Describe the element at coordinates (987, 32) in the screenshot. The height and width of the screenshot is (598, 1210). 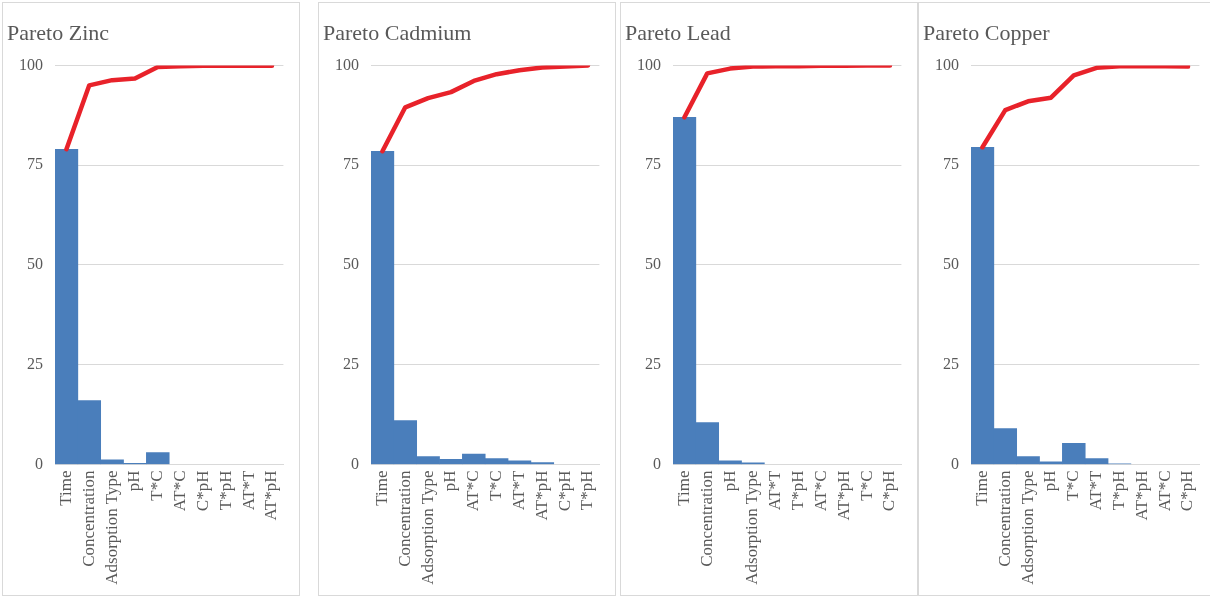
I see `chart-title: Pareto Copper` at that location.